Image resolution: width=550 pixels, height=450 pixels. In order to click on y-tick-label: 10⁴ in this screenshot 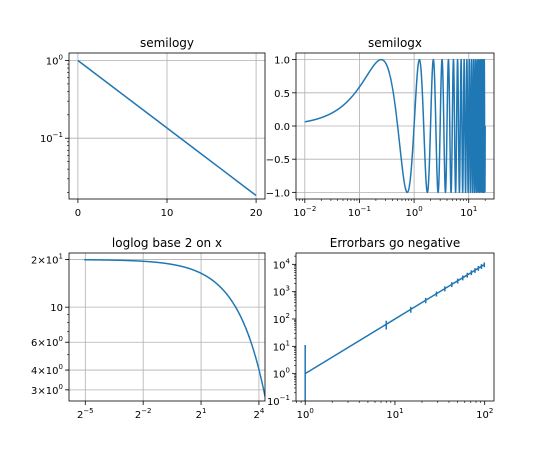, I will do `click(282, 264)`.